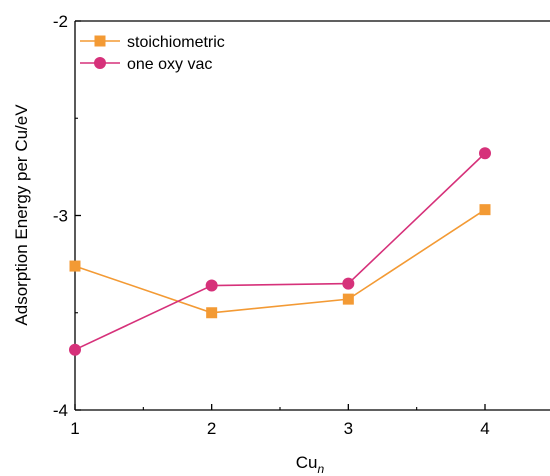 Image resolution: width=550 pixels, height=476 pixels. What do you see at coordinates (60, 216) in the screenshot?
I see `y-tick-label: -3` at bounding box center [60, 216].